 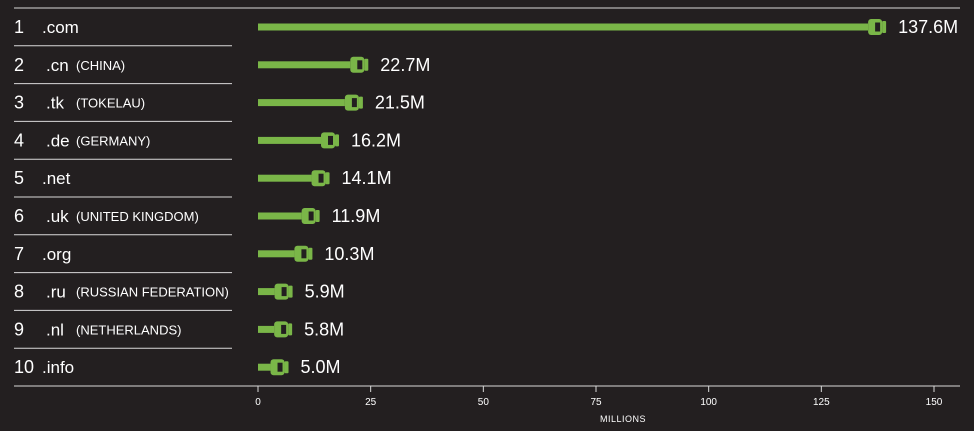 What do you see at coordinates (19, 140) in the screenshot?
I see `rank-label: 4` at bounding box center [19, 140].